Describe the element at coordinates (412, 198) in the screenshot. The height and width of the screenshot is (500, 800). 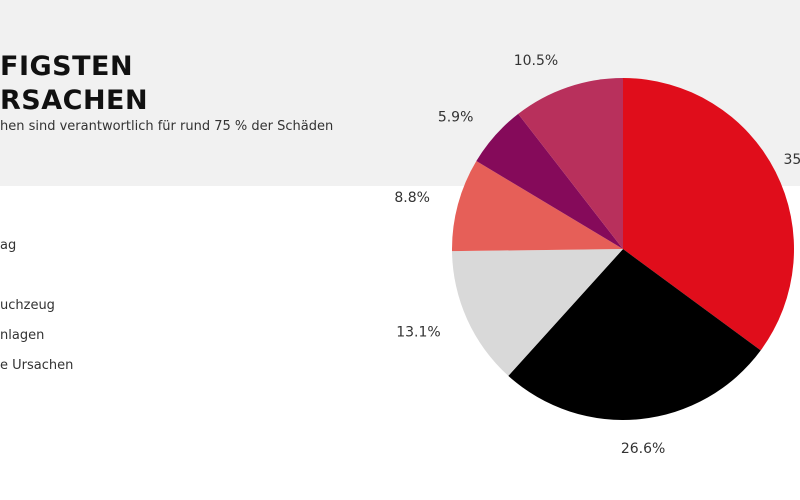
I see `data-label: 8.8%` at that location.